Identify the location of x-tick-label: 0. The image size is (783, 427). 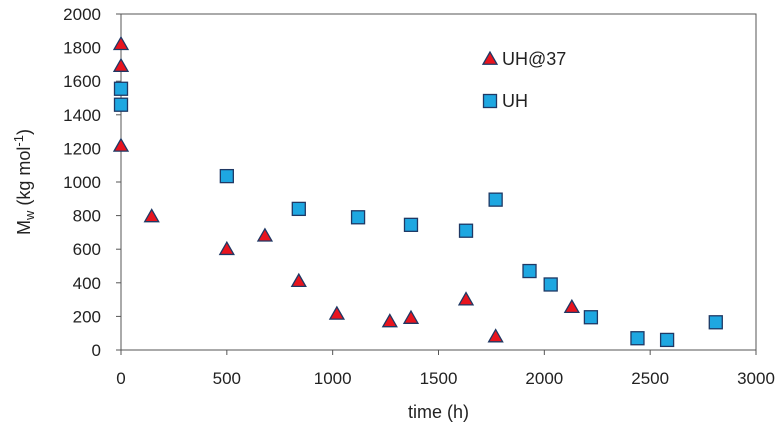
(120, 378).